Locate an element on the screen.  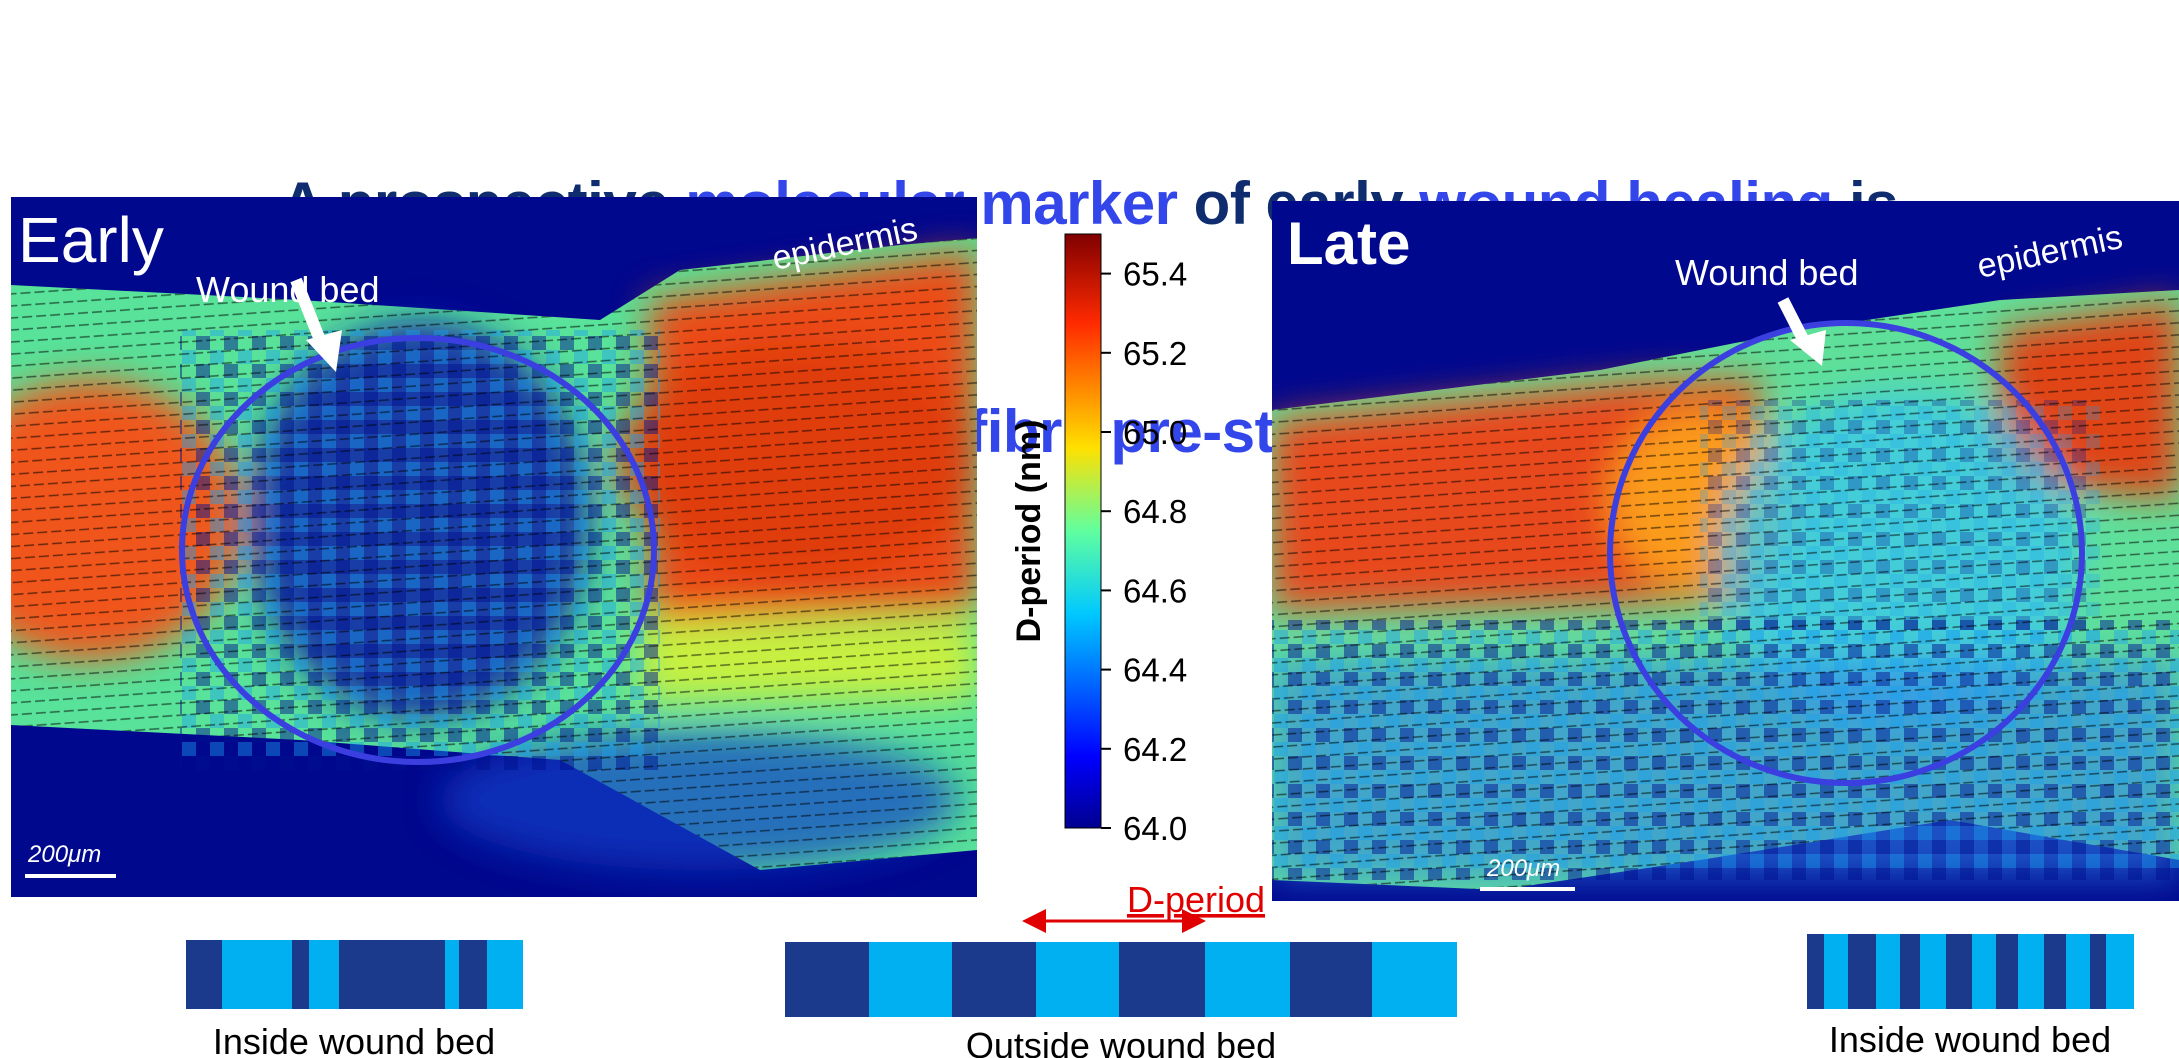
colorbar-tick-label: 65.0 is located at coordinates (1155, 432).